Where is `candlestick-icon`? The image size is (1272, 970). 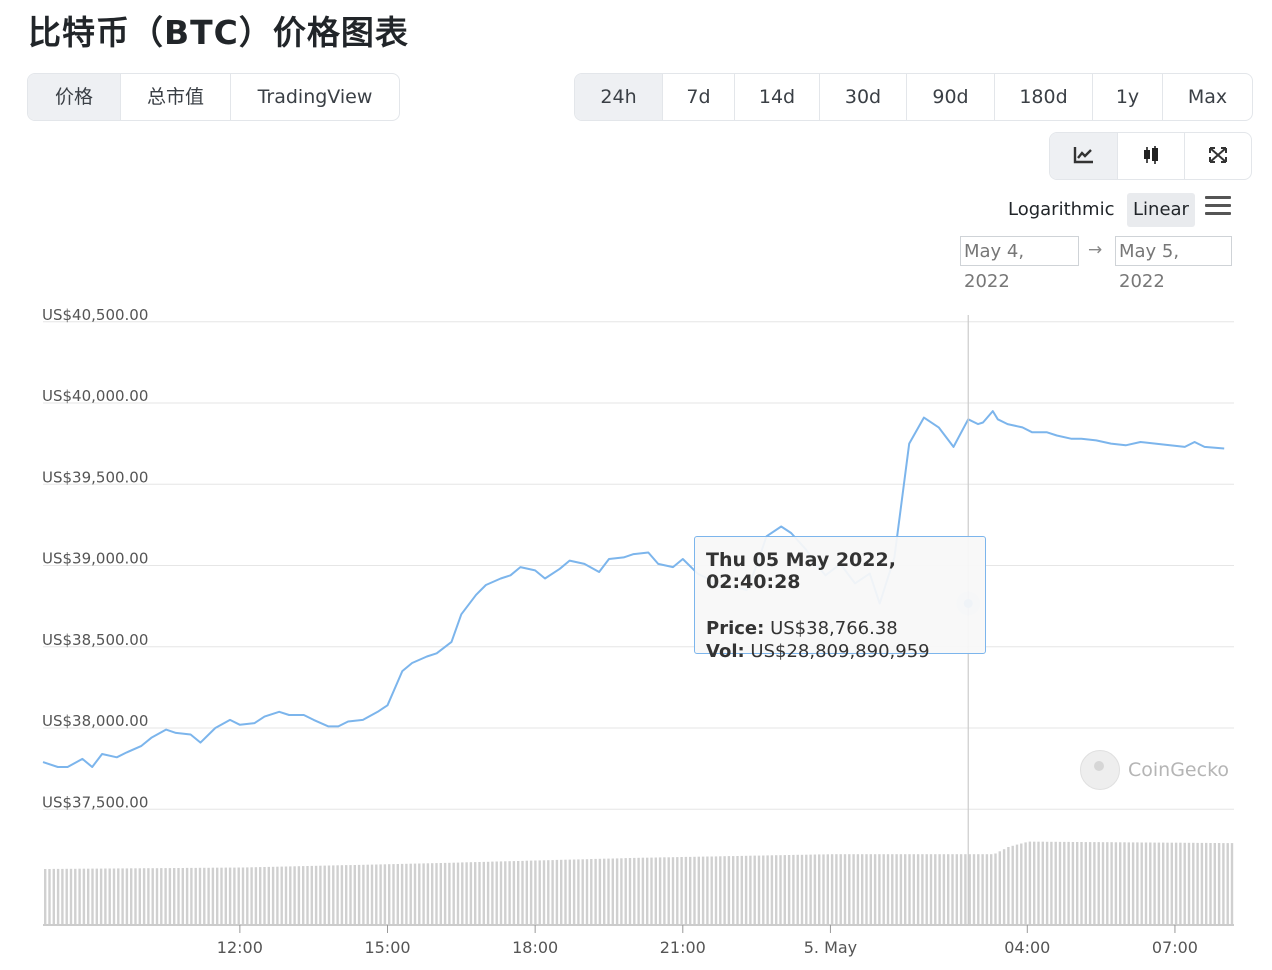 candlestick-icon is located at coordinates (1150, 156).